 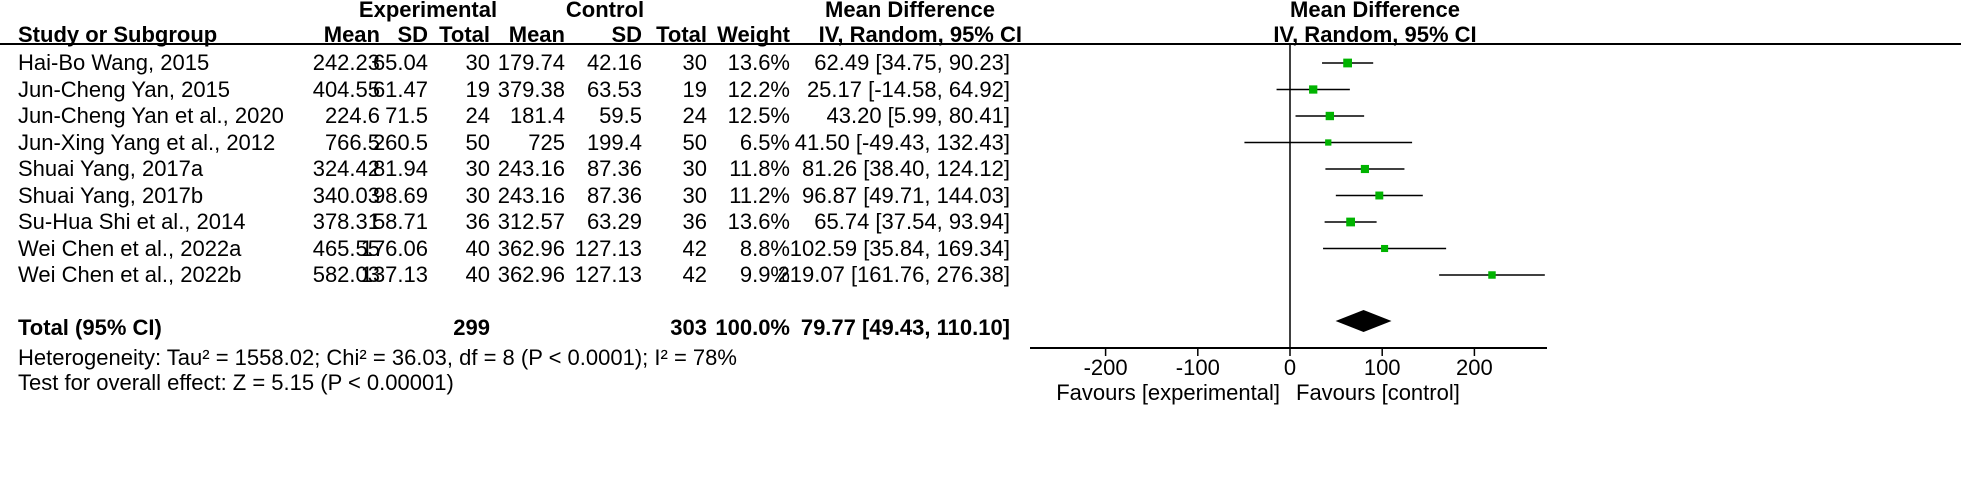 I want to click on tick-label: -100, so click(x=1197, y=367).